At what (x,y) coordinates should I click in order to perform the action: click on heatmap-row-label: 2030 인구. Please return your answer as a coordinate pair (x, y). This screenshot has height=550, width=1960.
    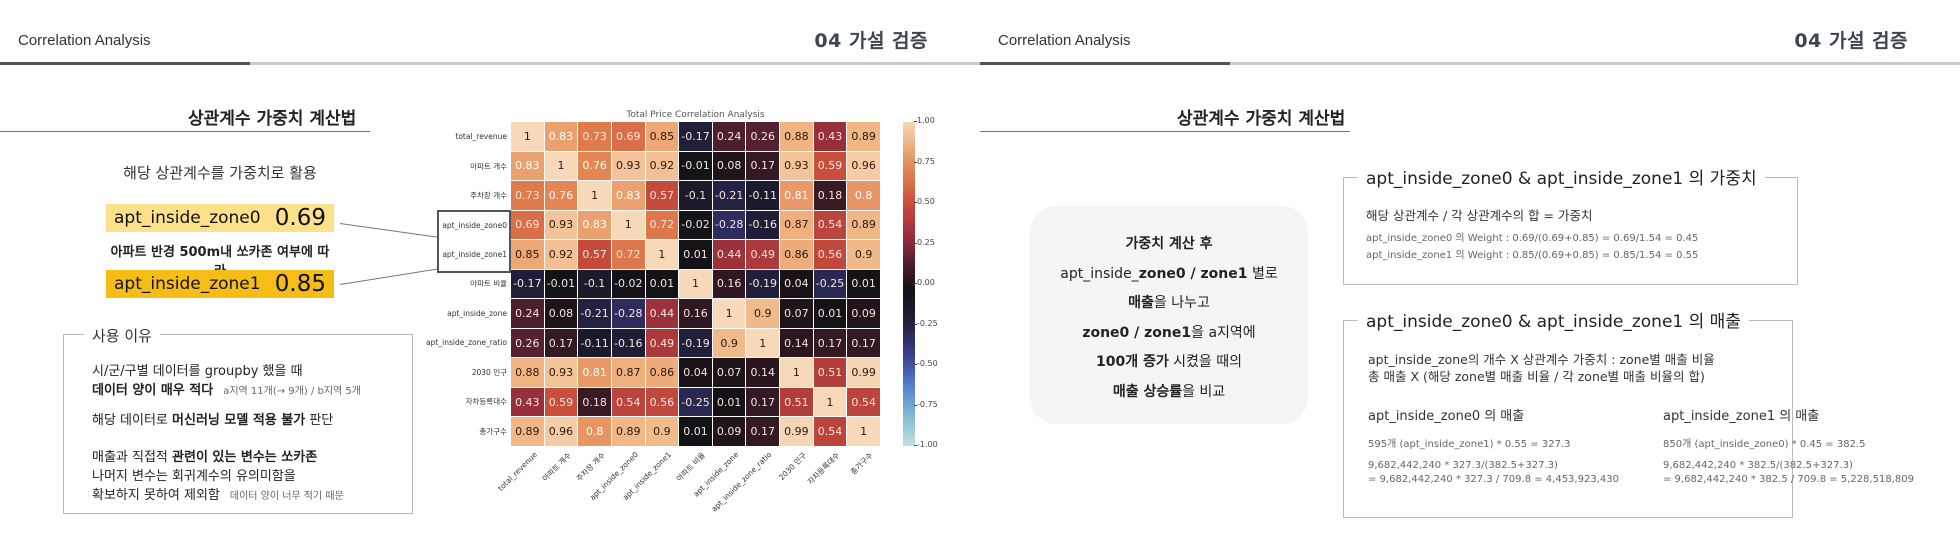
    Looking at the image, I should click on (489, 372).